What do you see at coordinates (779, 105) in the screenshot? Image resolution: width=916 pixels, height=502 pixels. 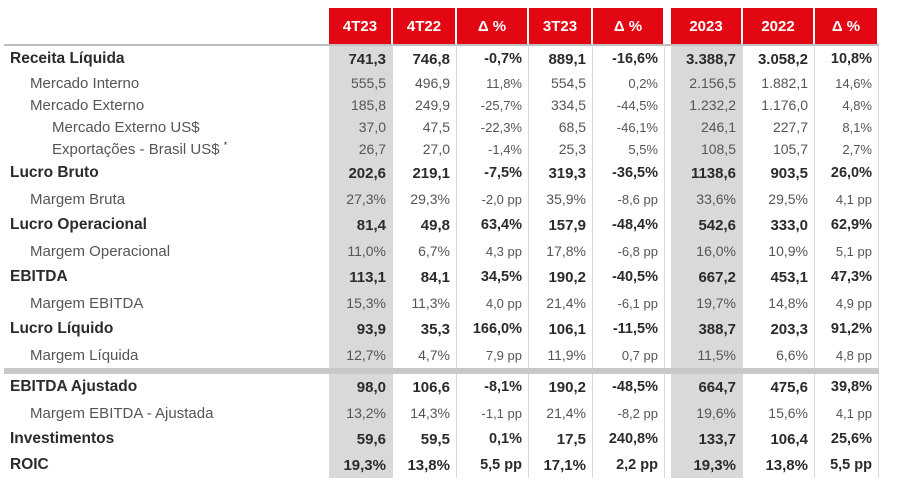 I see `value-cell: 1.176,0` at bounding box center [779, 105].